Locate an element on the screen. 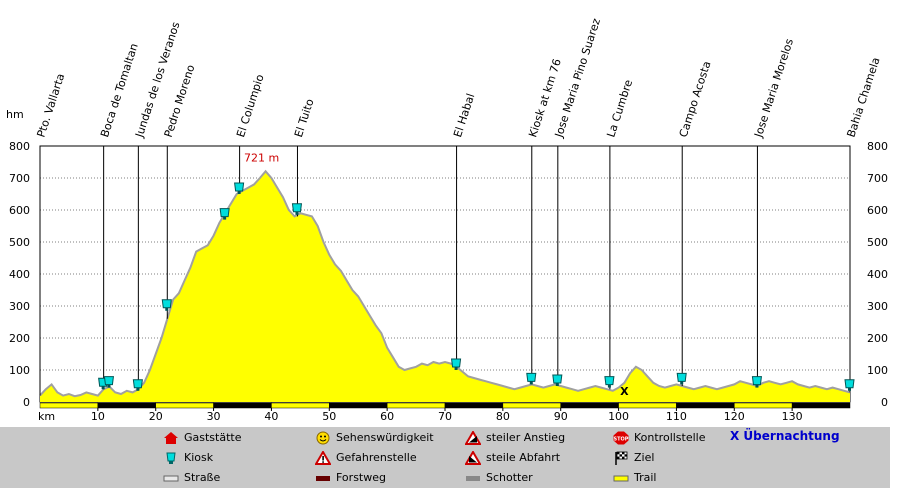  x-tick-label: 50 is located at coordinates (329, 416).